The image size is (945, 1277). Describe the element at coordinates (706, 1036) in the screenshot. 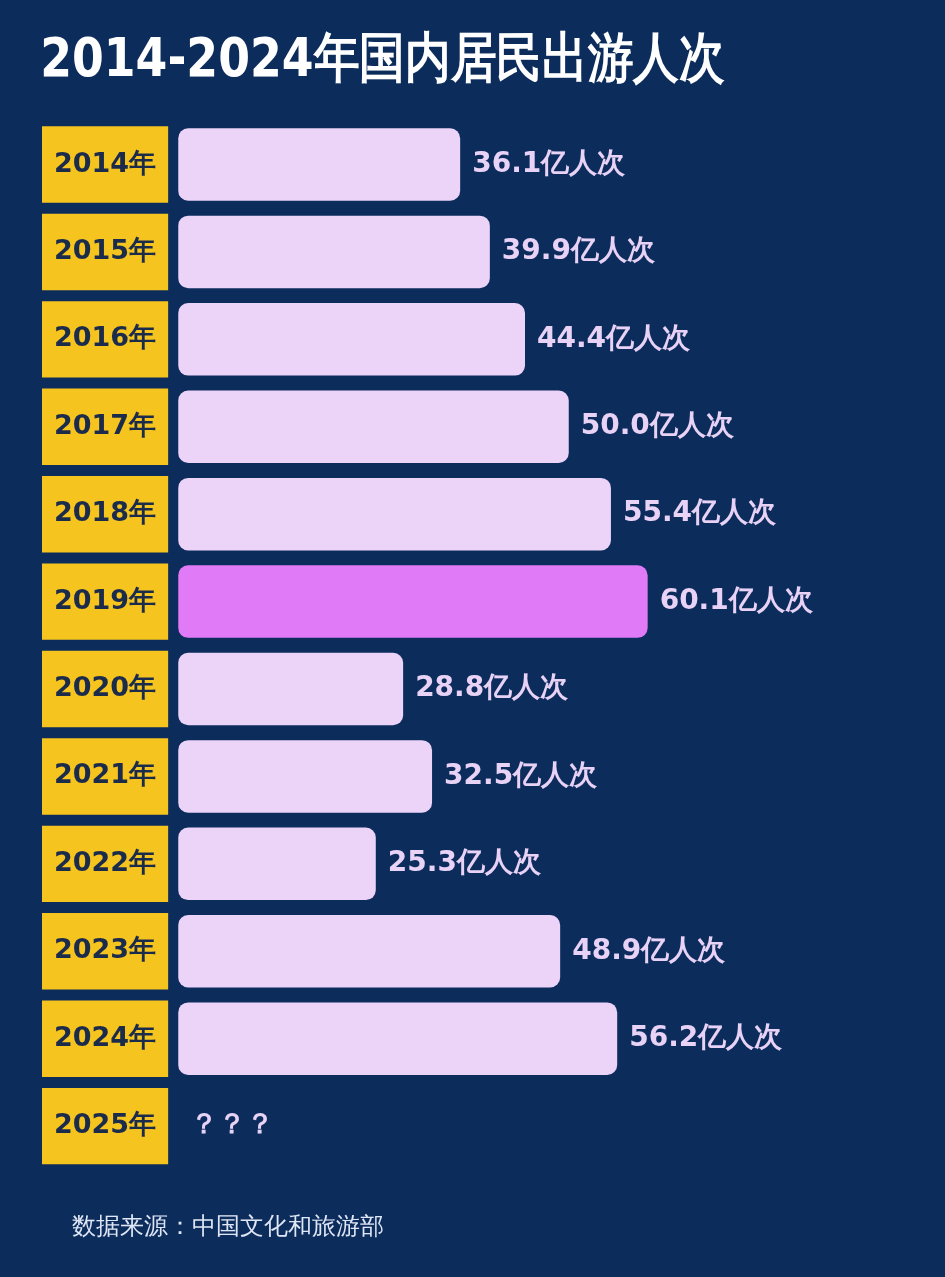

I see `data-label: 56.2亿人次` at that location.